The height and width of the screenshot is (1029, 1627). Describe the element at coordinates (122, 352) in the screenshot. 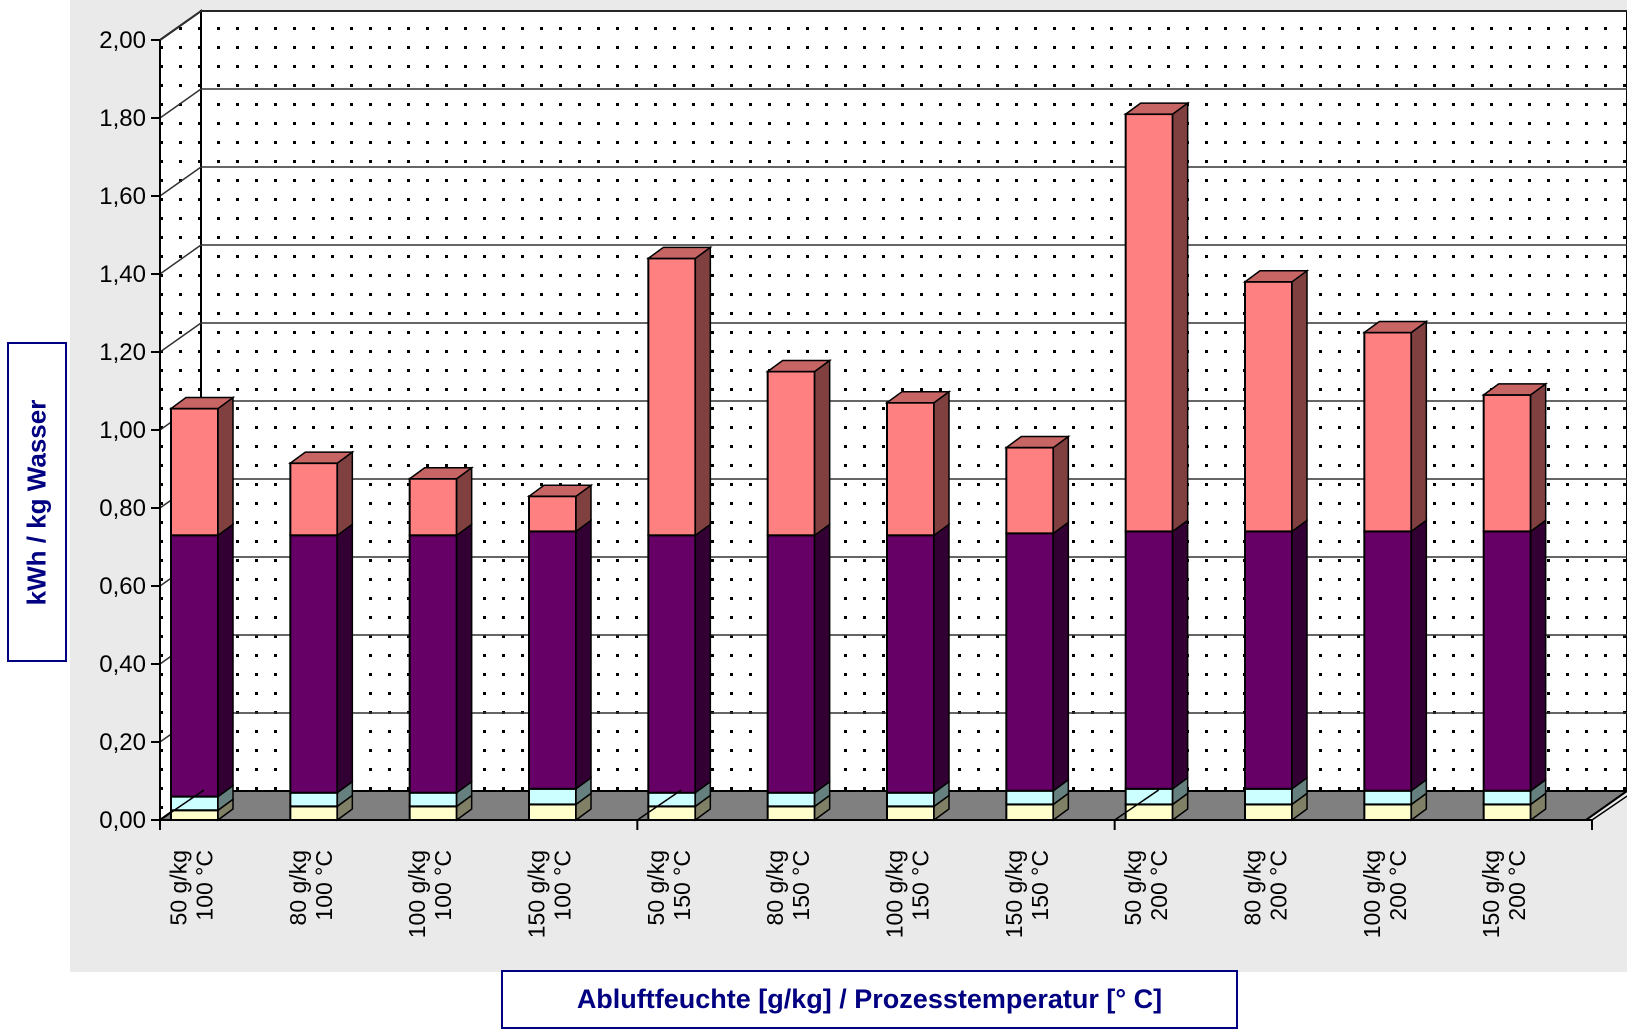

I see `y-tick-label: 1,20` at that location.